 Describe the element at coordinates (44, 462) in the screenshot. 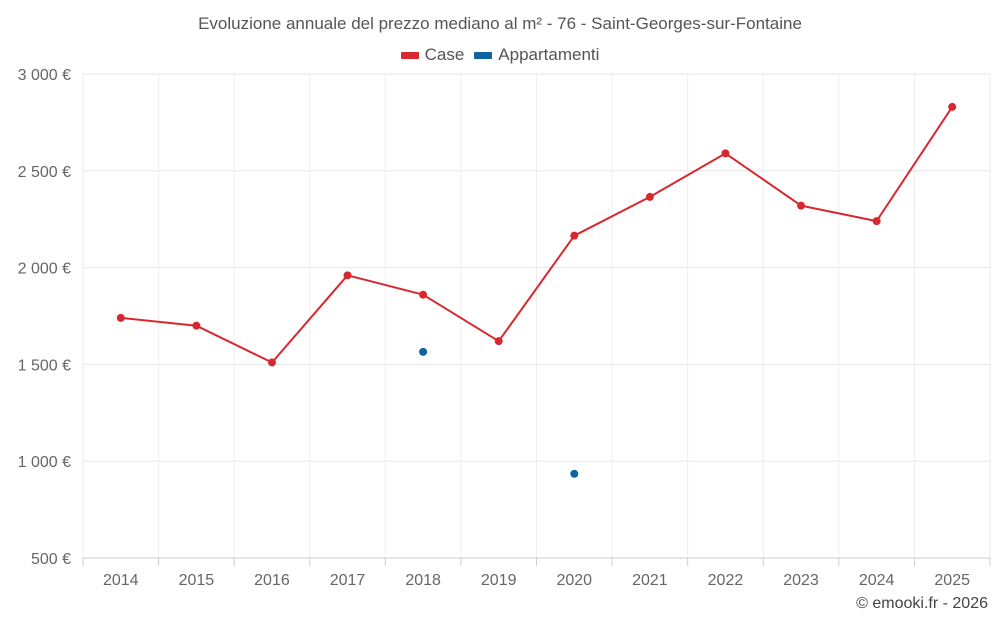

I see `y-tick-label: 1 000 €` at that location.